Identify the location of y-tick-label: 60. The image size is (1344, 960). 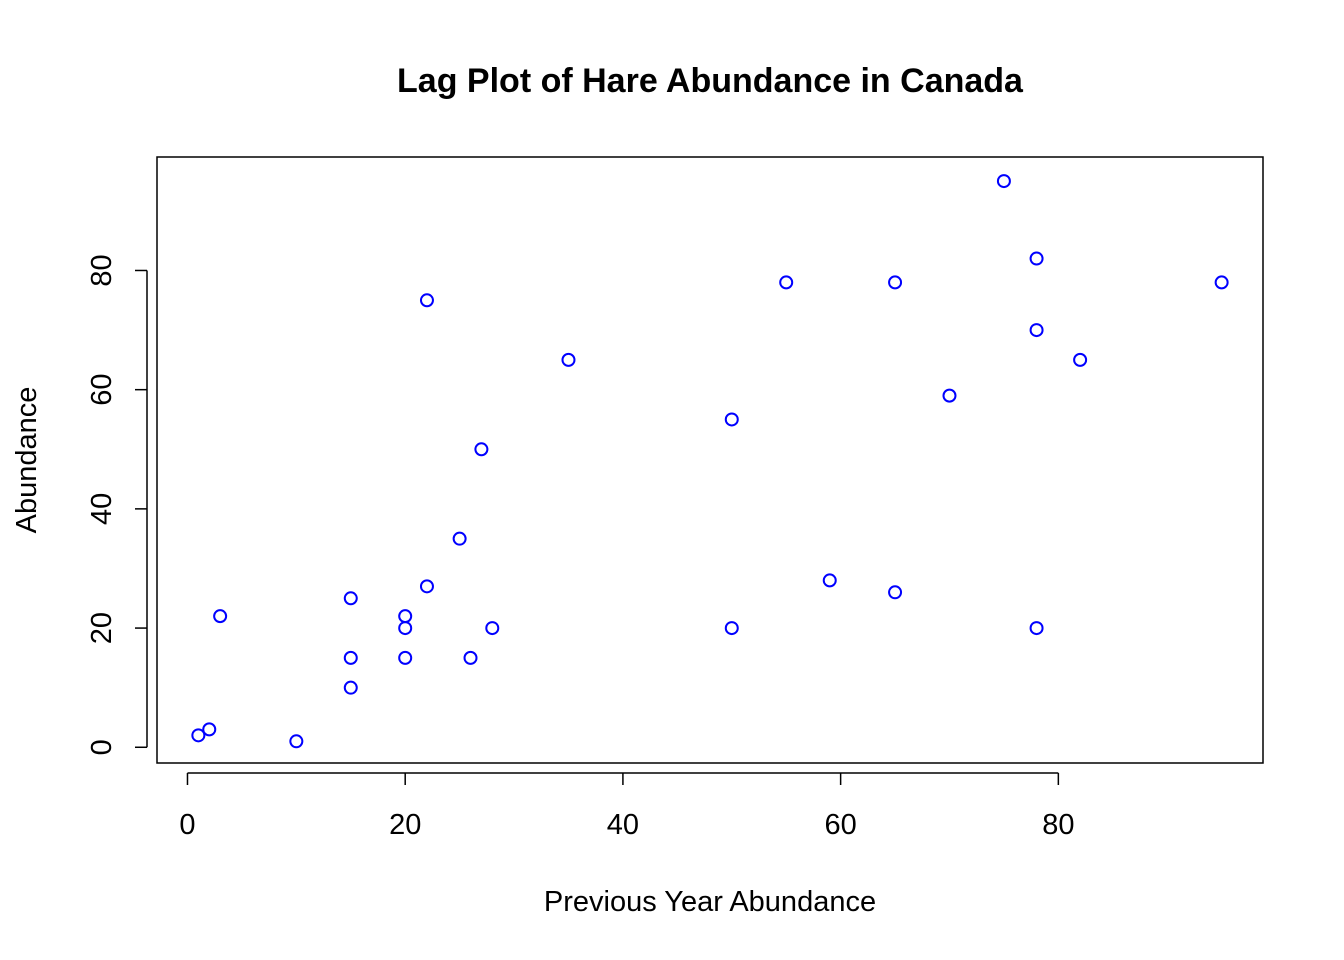
(102, 390).